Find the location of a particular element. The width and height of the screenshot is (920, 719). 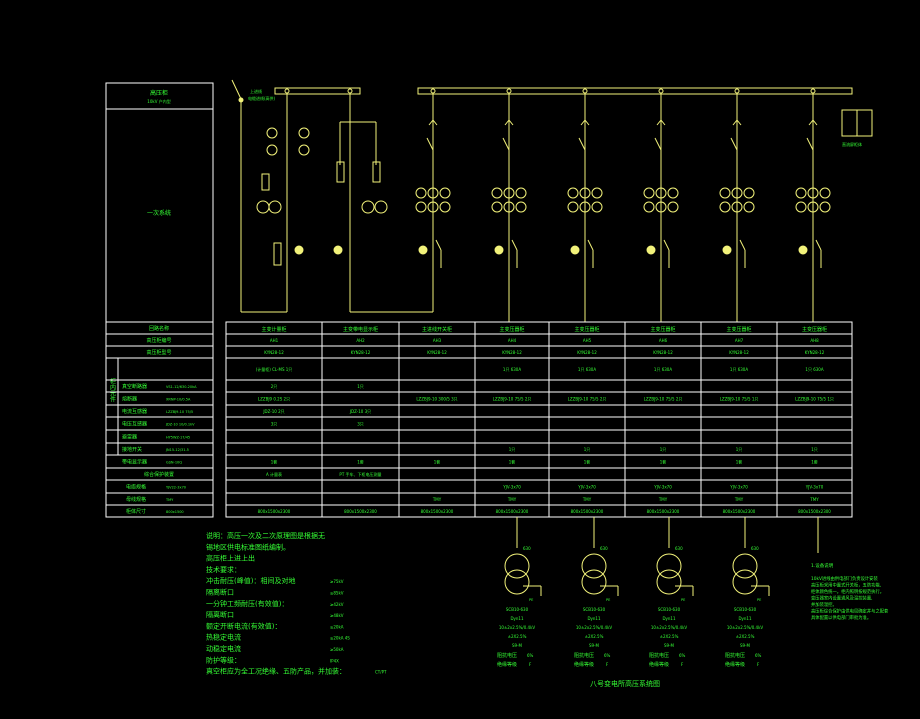

right-note-line: 并加装温控。 is located at coordinates (824, 604).